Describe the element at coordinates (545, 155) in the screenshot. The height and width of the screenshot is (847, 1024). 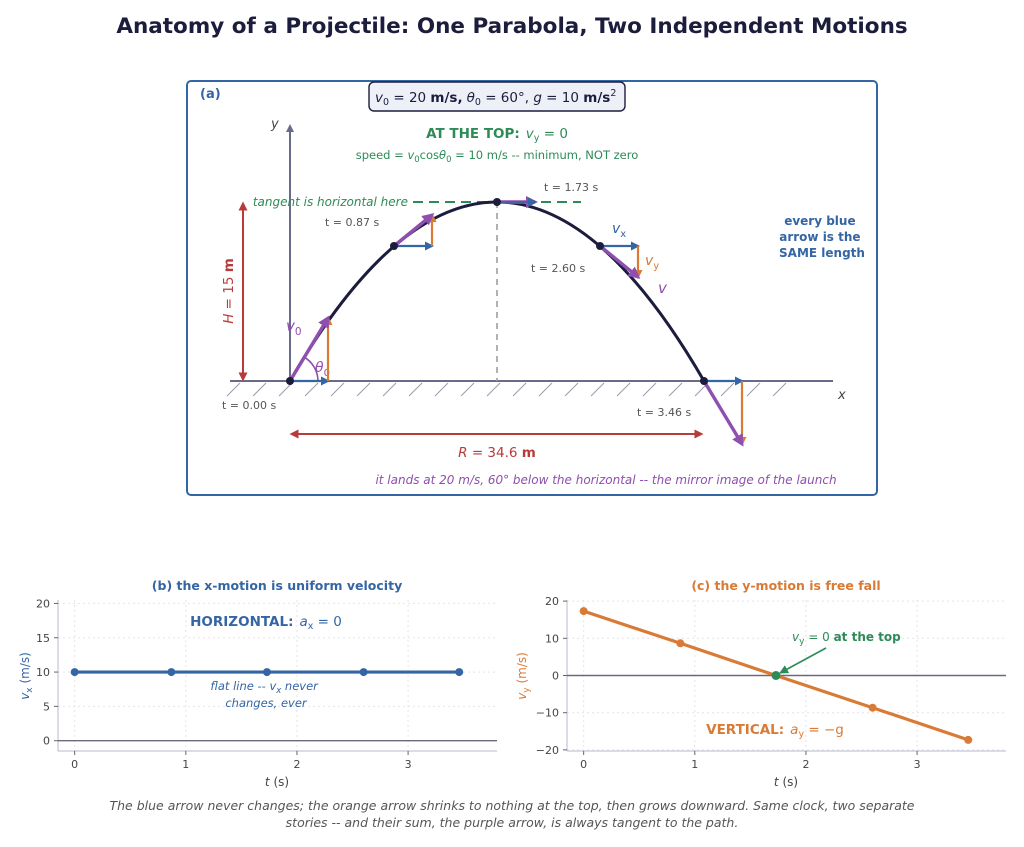
I see `speed-suffix: = 10 m/s -- minimum, NOT zero` at that location.